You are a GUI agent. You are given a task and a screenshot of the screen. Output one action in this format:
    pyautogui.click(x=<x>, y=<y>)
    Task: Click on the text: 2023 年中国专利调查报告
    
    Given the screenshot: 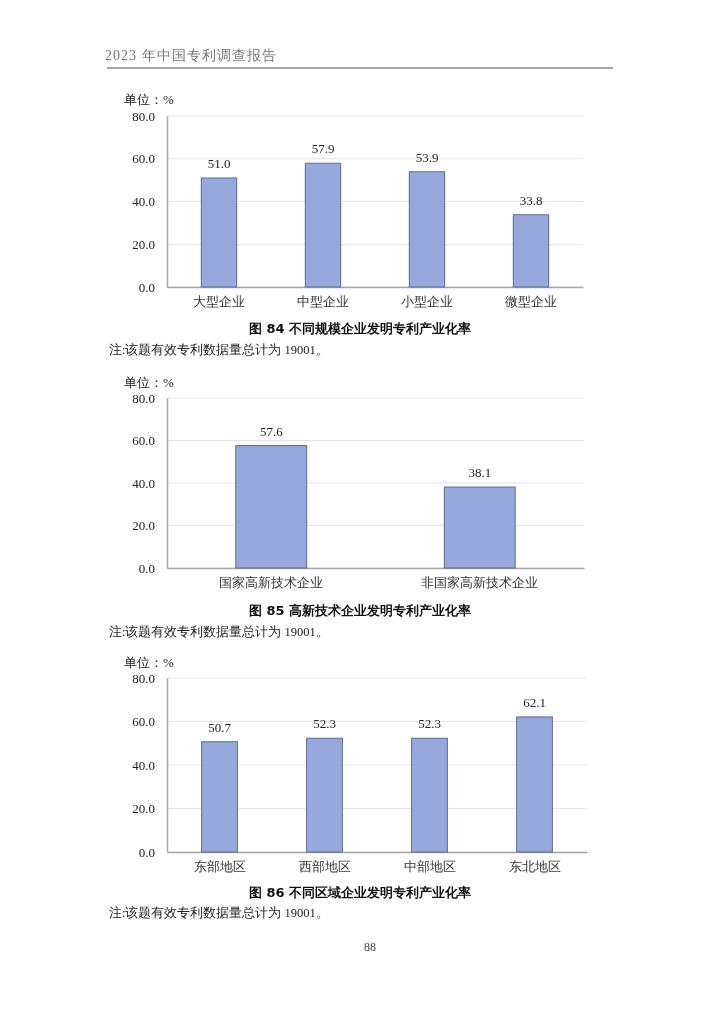 What is the action you would take?
    pyautogui.click(x=191, y=56)
    